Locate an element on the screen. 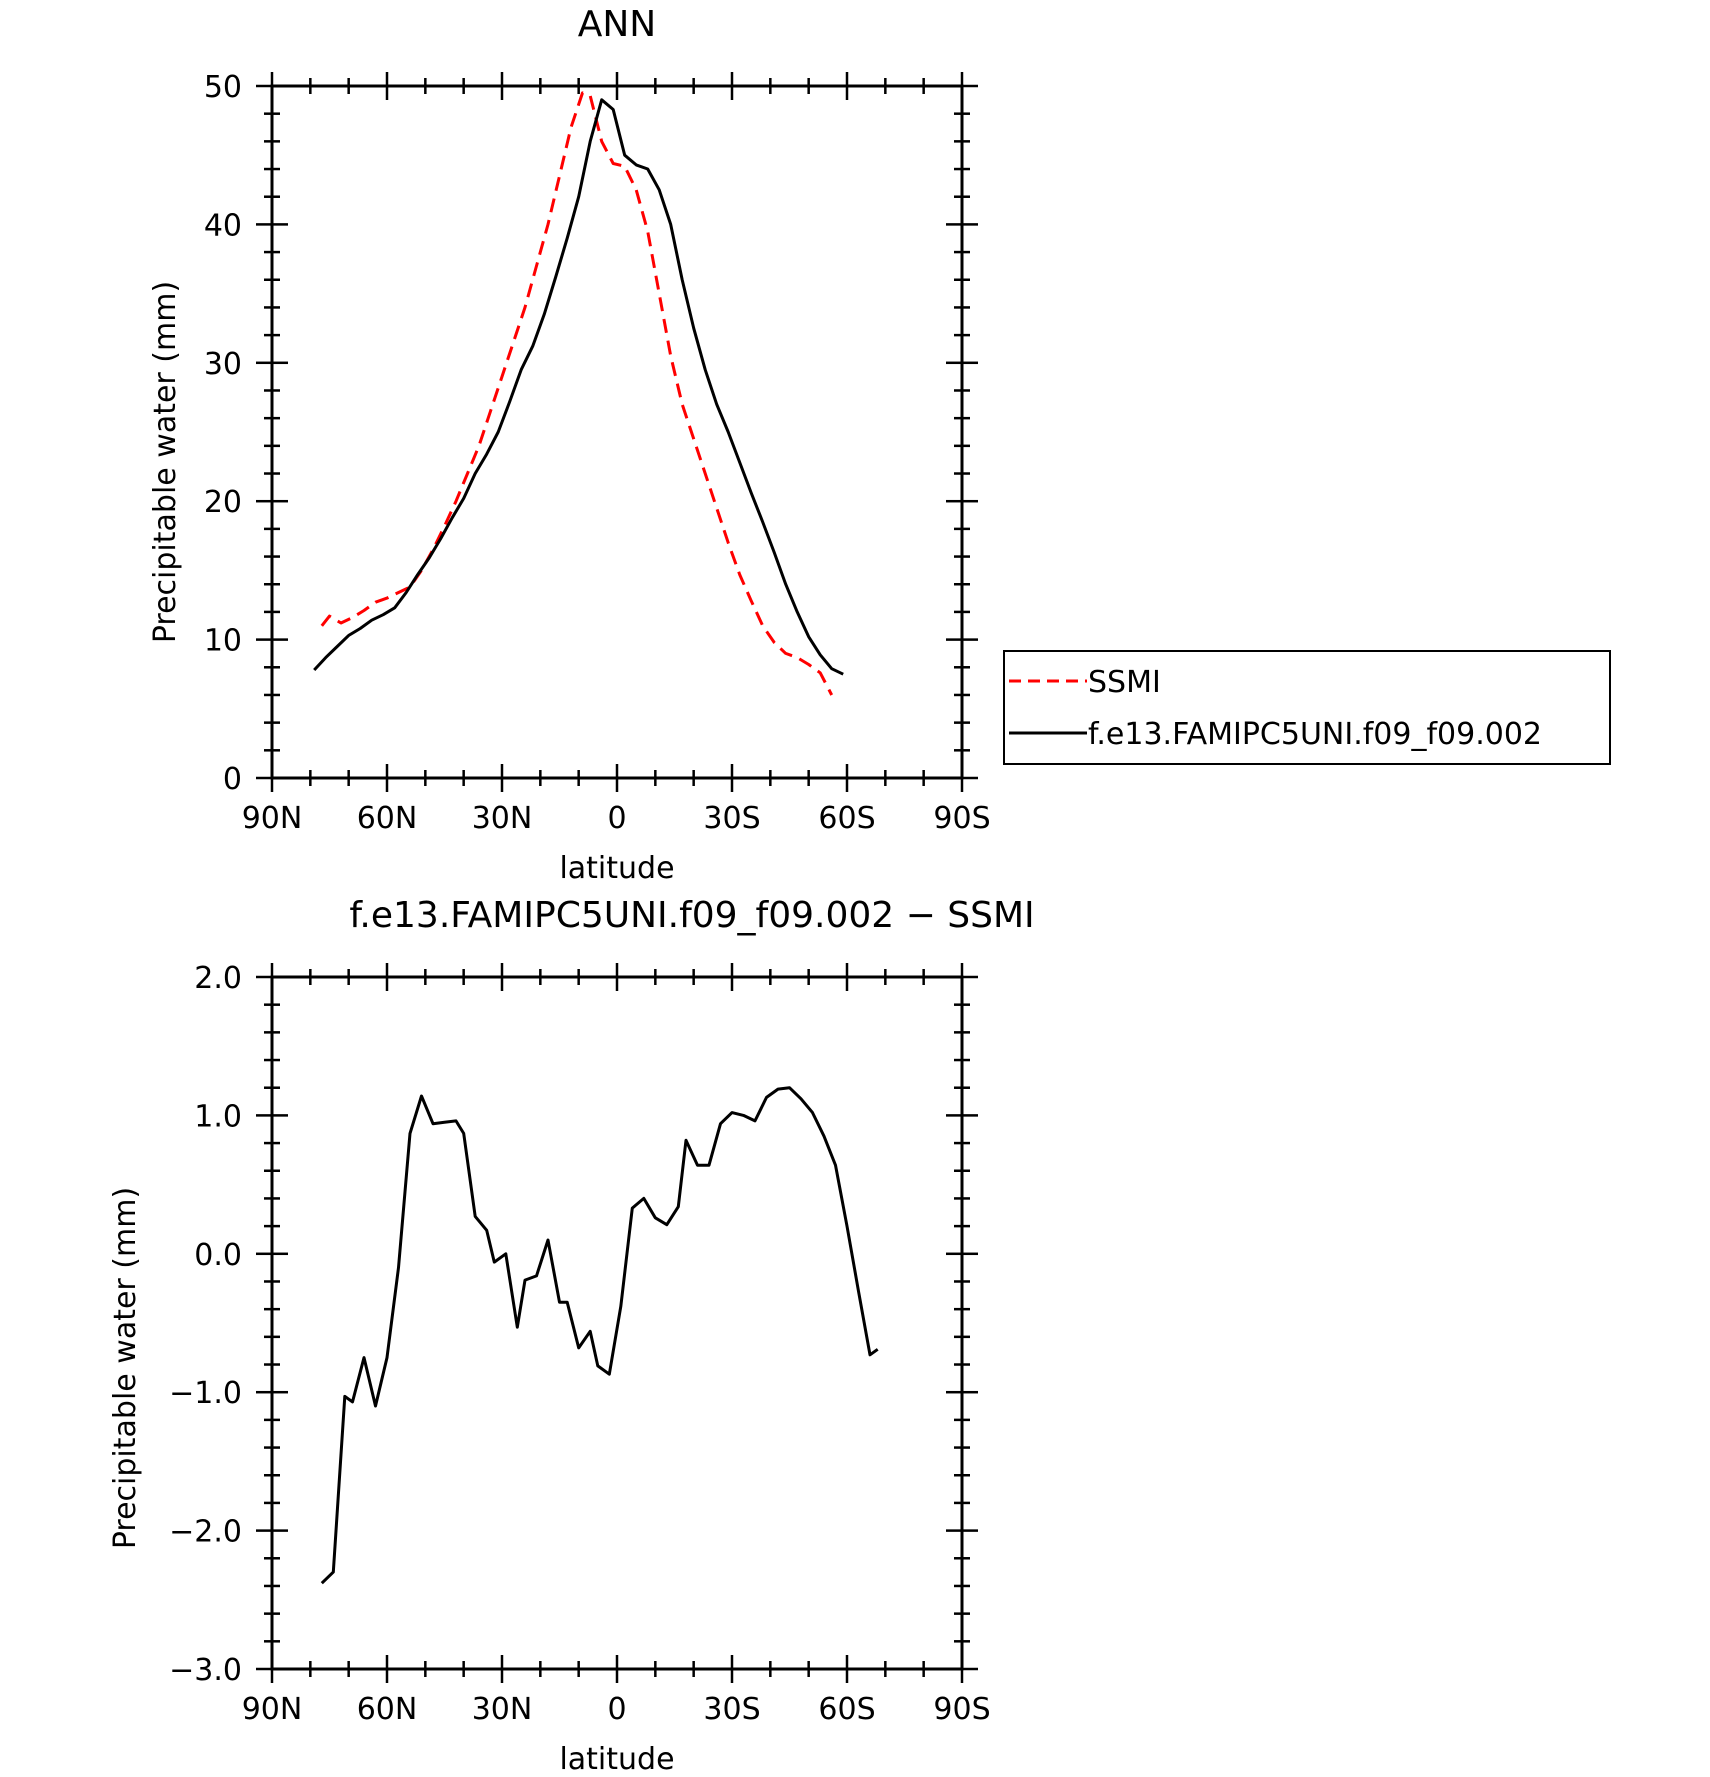  y-tick-label: 2.0 is located at coordinates (218, 978).